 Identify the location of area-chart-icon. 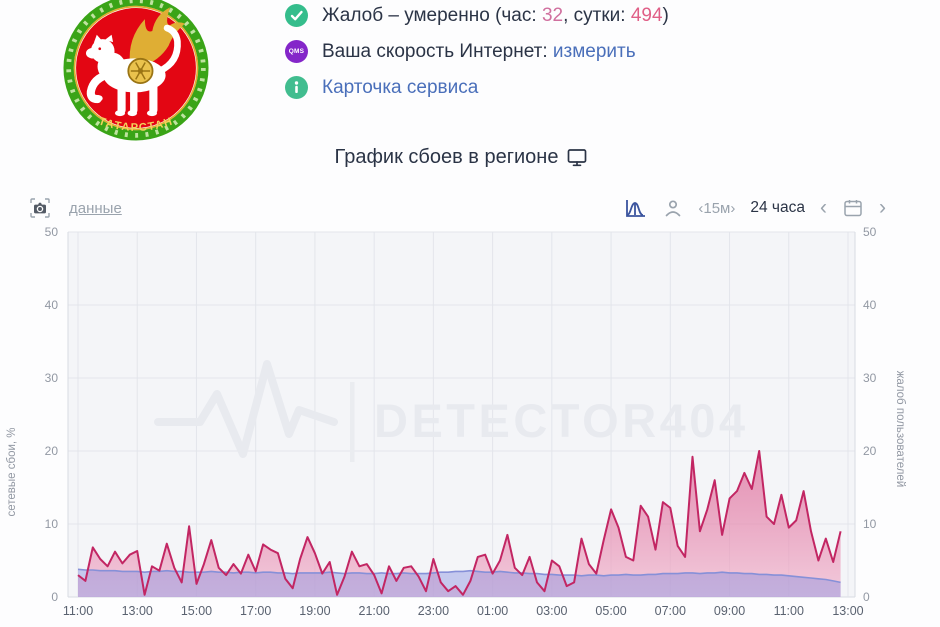
(636, 208).